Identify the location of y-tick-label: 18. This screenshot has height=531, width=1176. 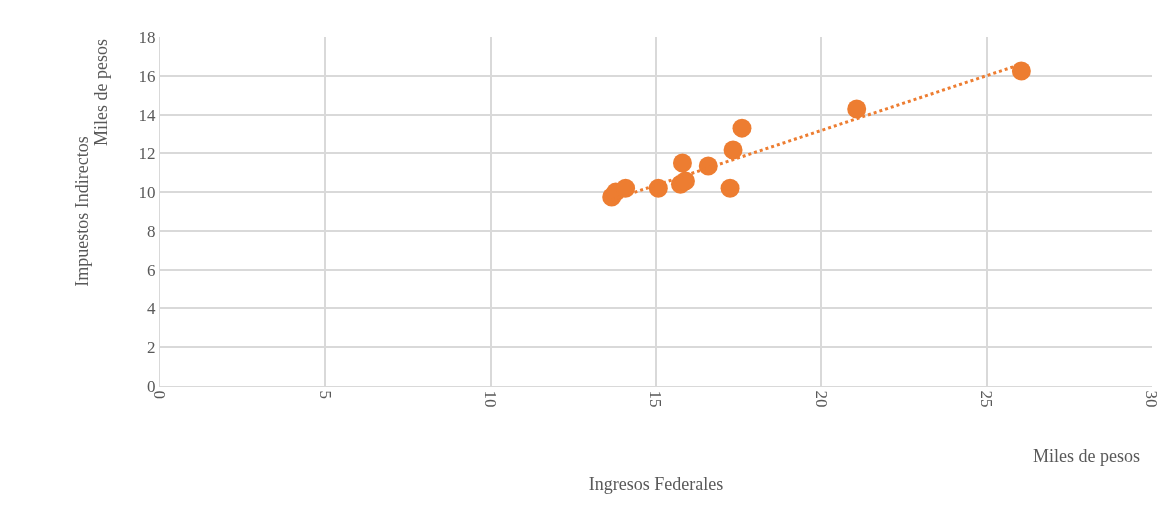
(147, 37).